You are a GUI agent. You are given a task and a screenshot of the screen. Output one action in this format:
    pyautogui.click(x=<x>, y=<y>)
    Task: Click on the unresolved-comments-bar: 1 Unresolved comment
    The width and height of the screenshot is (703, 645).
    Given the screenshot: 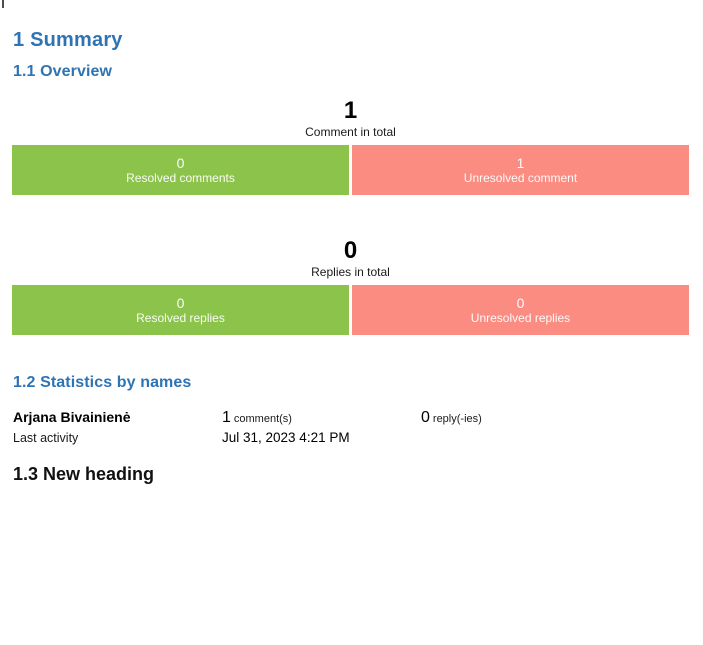 What is the action you would take?
    pyautogui.click(x=520, y=170)
    